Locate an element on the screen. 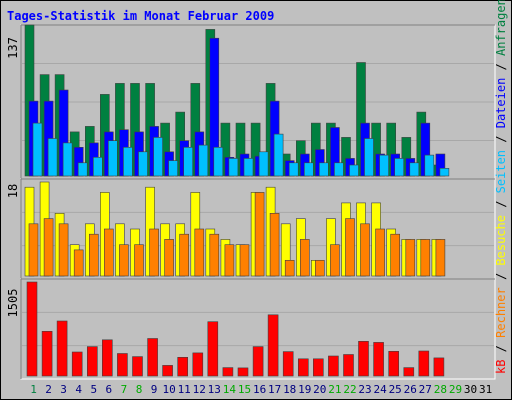  x-tick-label-day-17: 17 is located at coordinates (274, 389).